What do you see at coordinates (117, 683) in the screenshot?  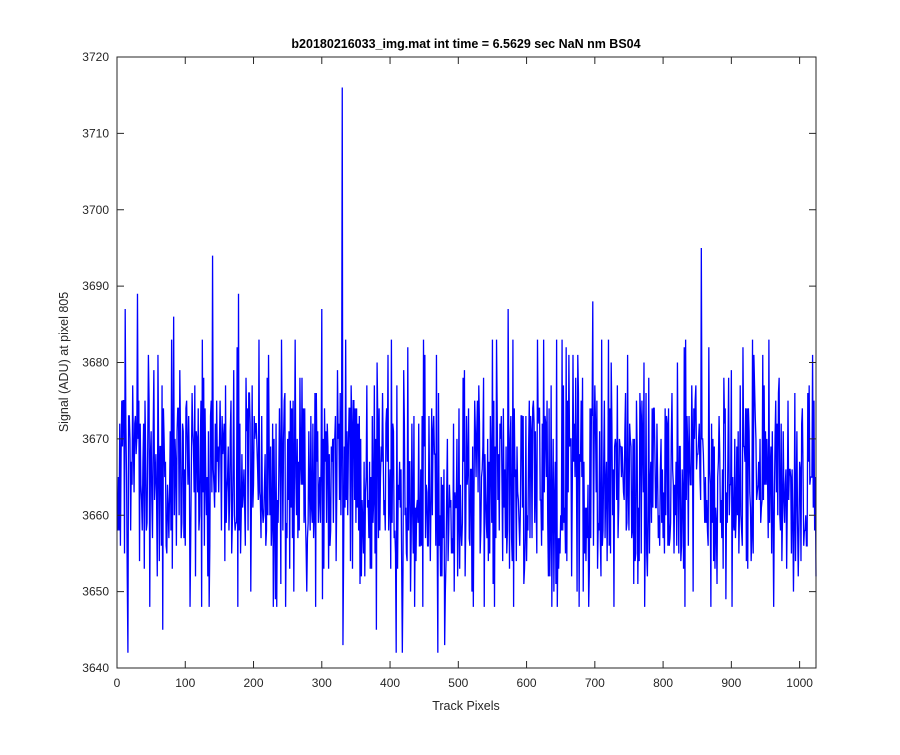 I see `x-tick-label: 0` at bounding box center [117, 683].